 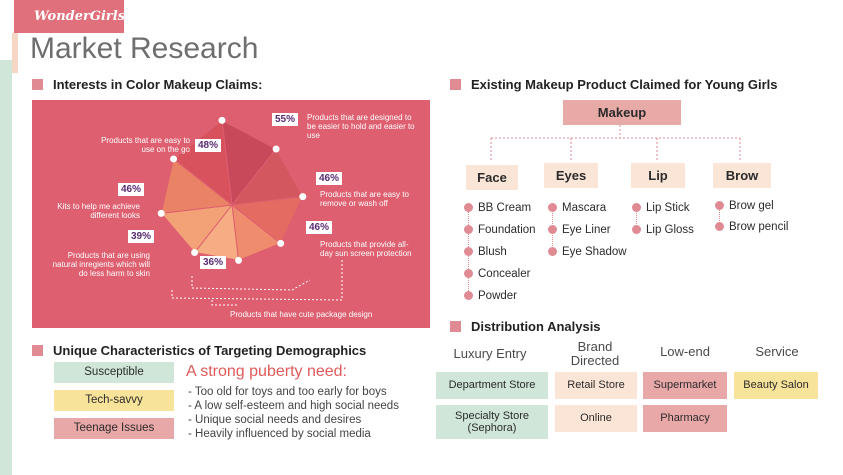 I want to click on category-brow: Brow, so click(x=742, y=175).